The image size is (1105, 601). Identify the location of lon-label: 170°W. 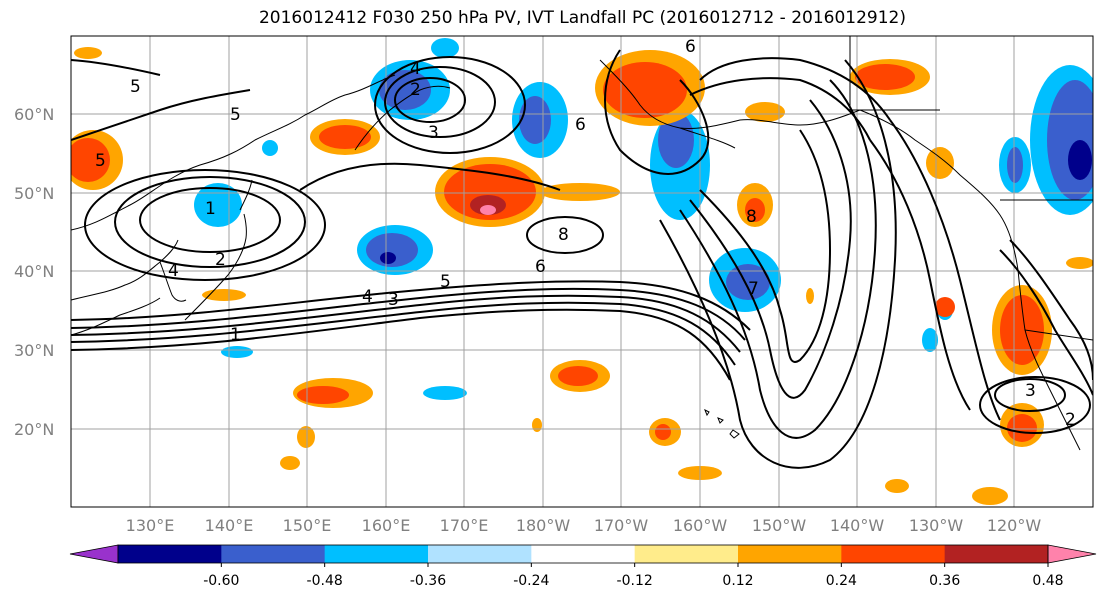
(621, 525).